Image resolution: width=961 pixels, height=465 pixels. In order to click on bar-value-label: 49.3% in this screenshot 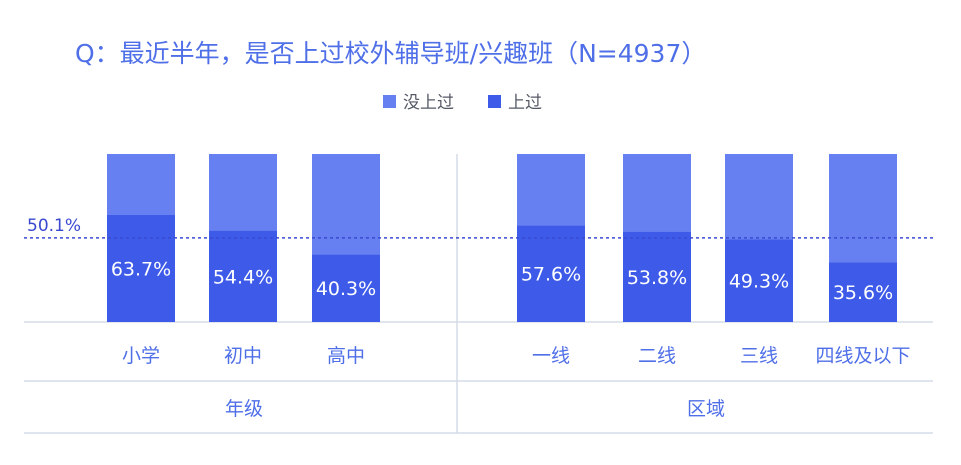, I will do `click(759, 282)`.